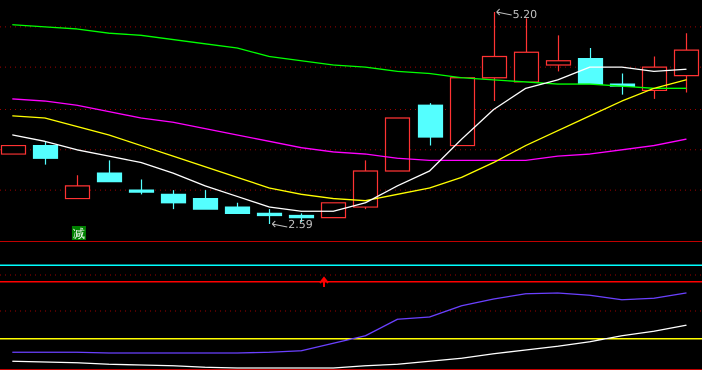 This screenshot has width=702, height=370. What do you see at coordinates (525, 14) in the screenshot?
I see `annotation: 5.20` at bounding box center [525, 14].